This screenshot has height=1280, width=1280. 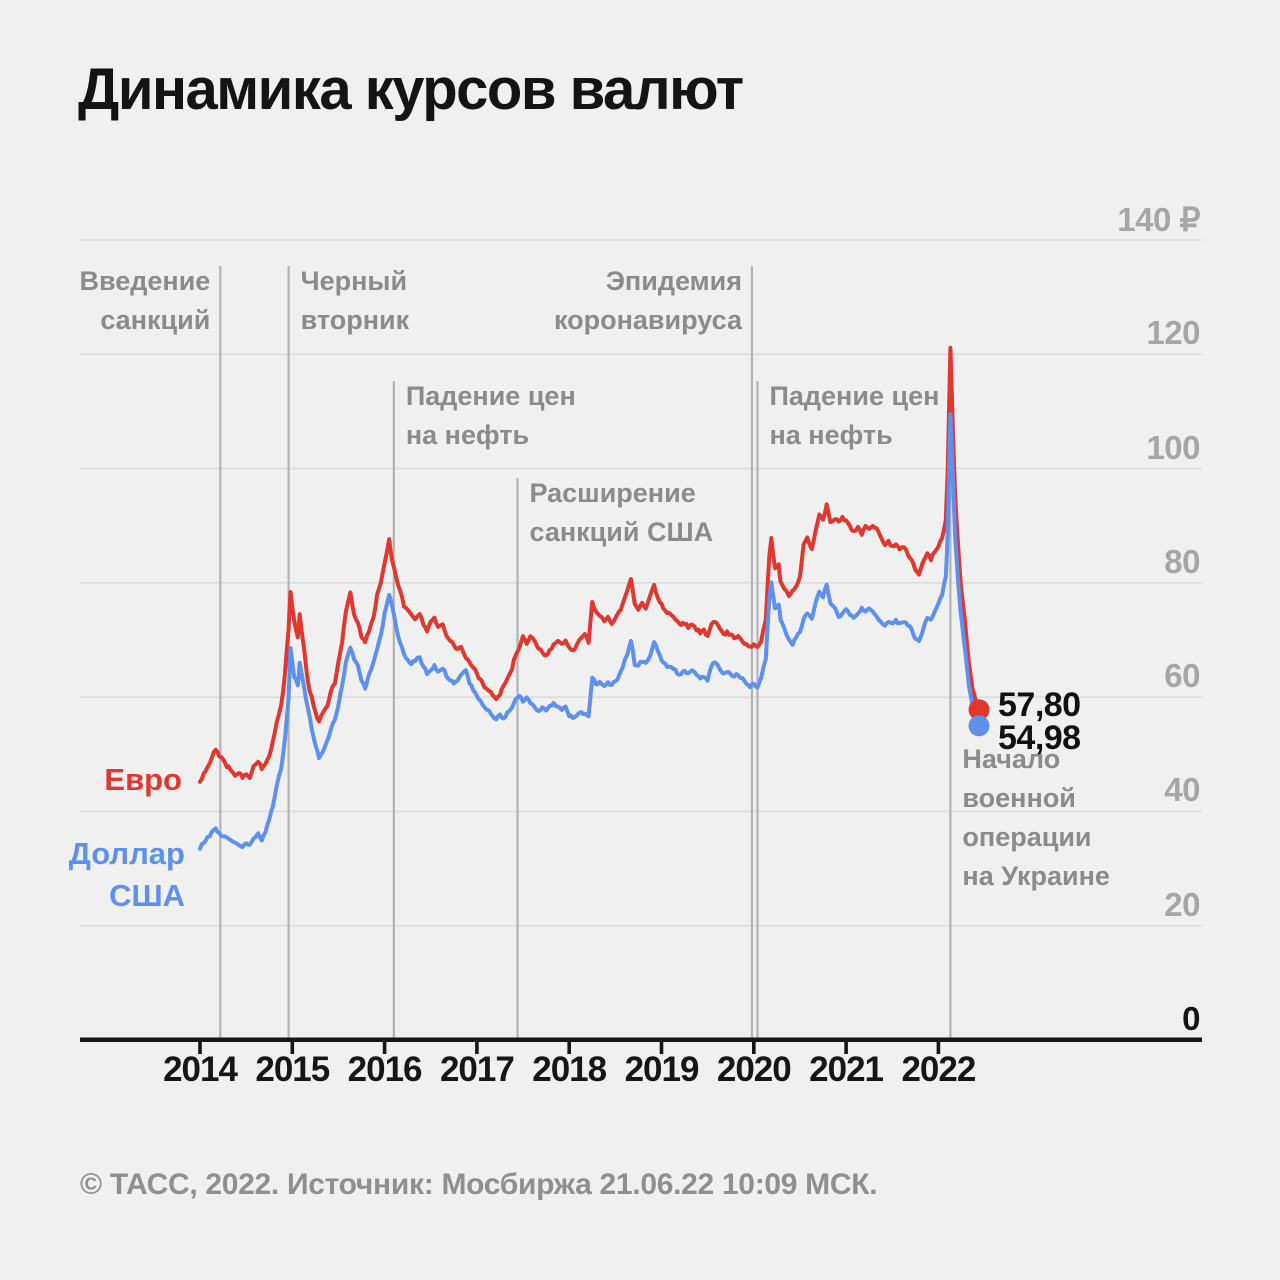 I want to click on annotation-line-text: военной, so click(x=1019, y=798).